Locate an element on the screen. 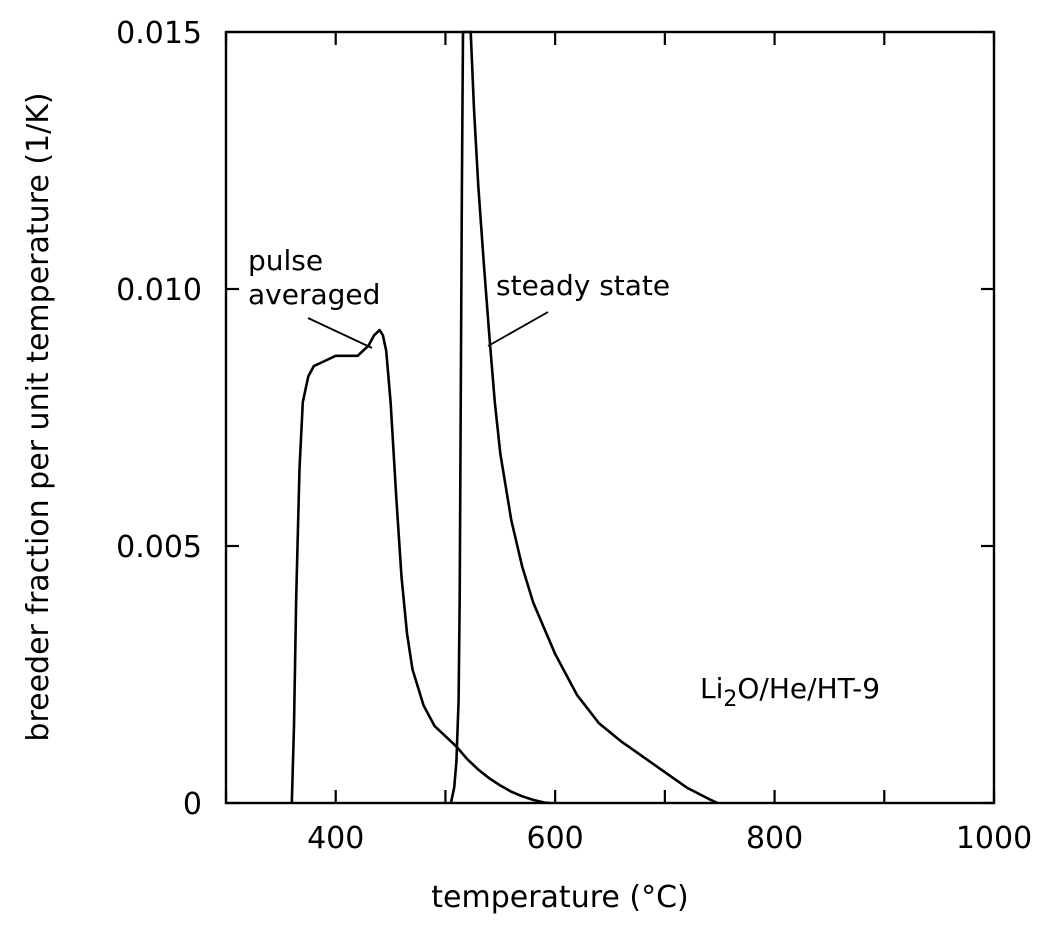 The height and width of the screenshot is (931, 1040). y-tick-label: 0 is located at coordinates (192, 804).